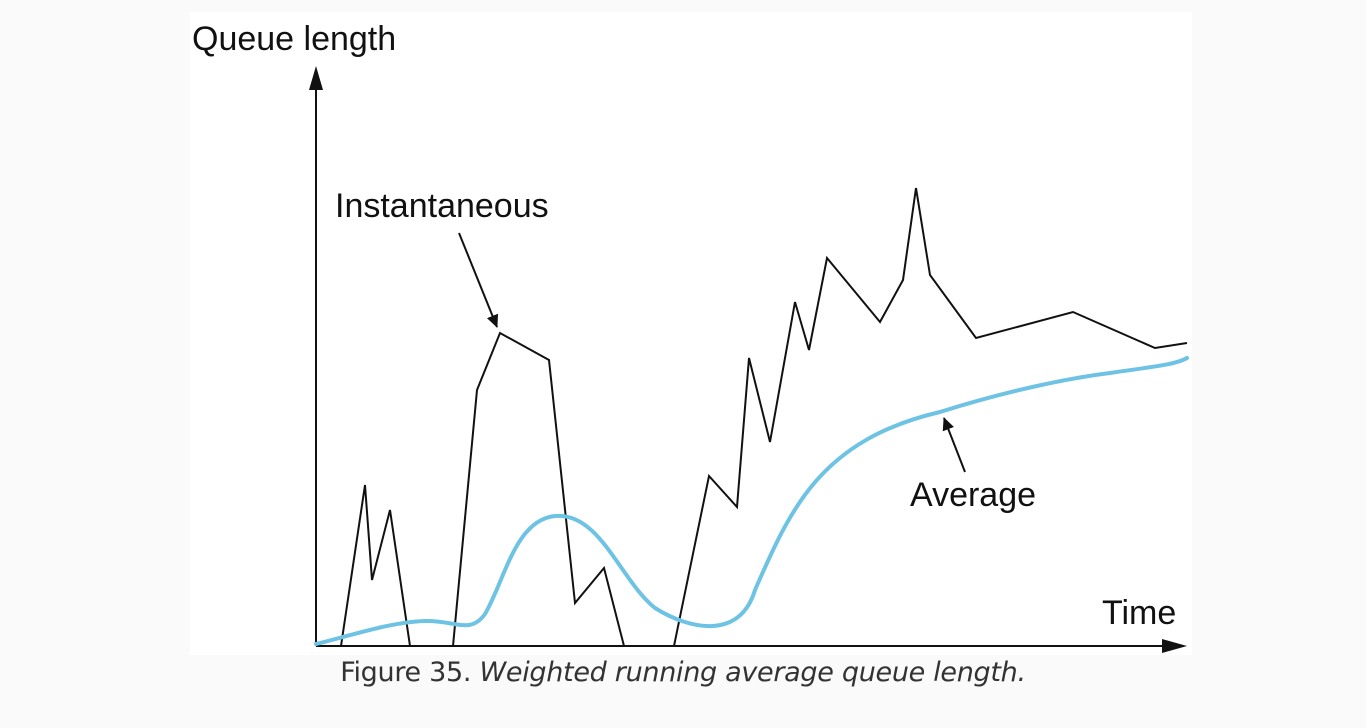 The height and width of the screenshot is (728, 1366). What do you see at coordinates (442, 206) in the screenshot?
I see `instantaneous-label: Instantaneous` at bounding box center [442, 206].